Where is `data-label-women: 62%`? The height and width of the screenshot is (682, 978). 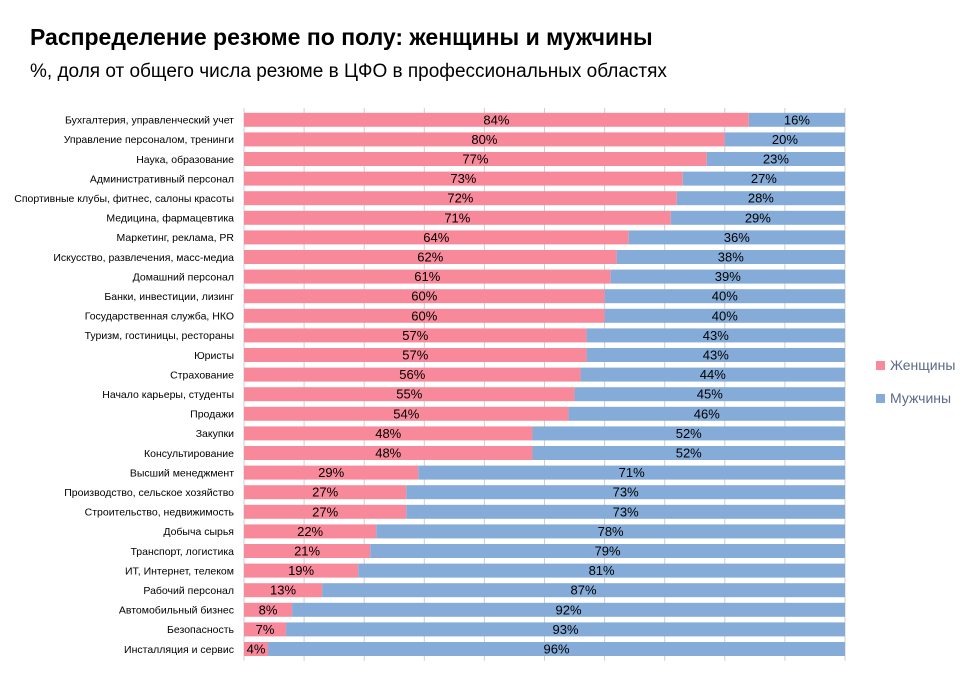
data-label-women: 62% is located at coordinates (430, 257).